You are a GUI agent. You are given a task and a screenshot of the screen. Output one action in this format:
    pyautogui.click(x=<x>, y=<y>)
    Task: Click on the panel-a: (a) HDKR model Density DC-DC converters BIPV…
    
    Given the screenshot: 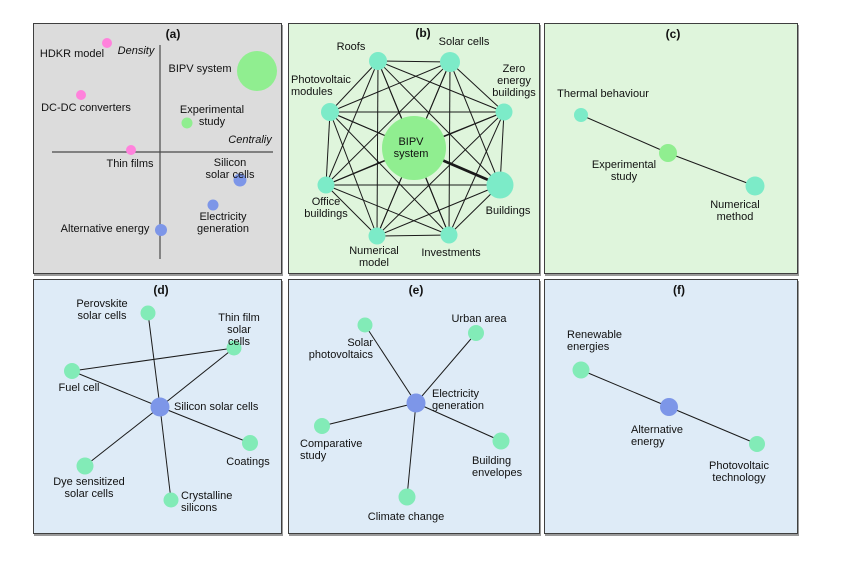 What is the action you would take?
    pyautogui.click(x=157, y=148)
    